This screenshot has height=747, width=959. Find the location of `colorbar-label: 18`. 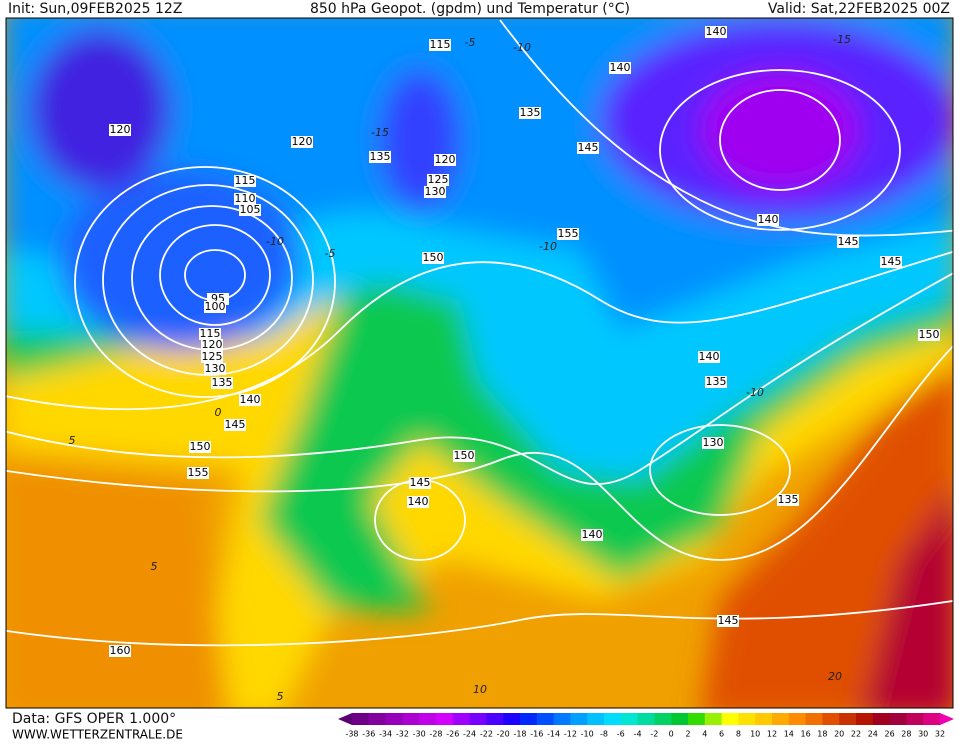

colorbar-label: 18 is located at coordinates (822, 734).